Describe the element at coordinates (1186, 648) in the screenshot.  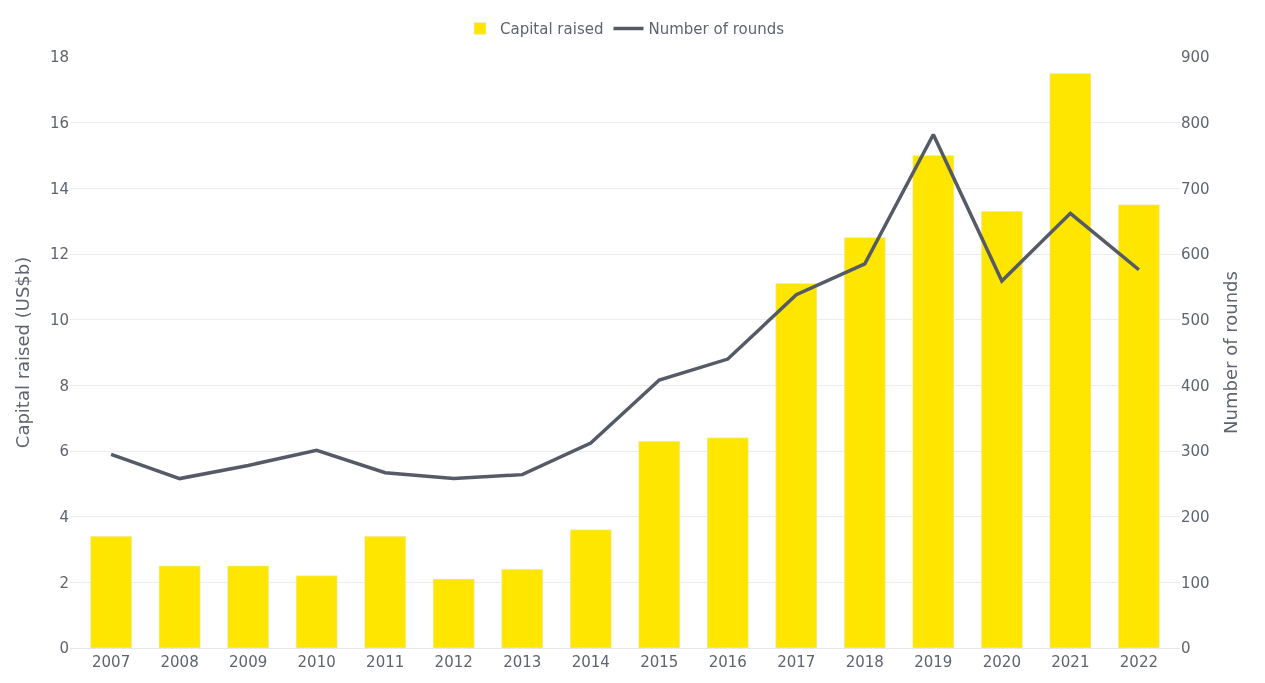
I see `y2-tick-label: 0` at that location.